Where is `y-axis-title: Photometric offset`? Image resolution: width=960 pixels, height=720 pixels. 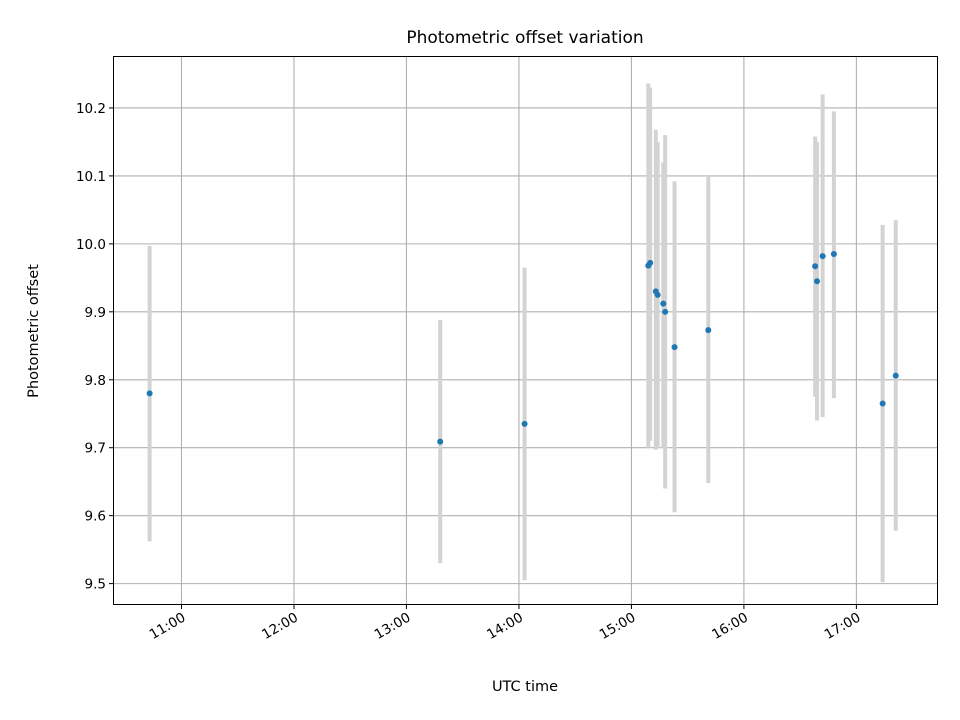
y-axis-title: Photometric offset is located at coordinates (34, 331).